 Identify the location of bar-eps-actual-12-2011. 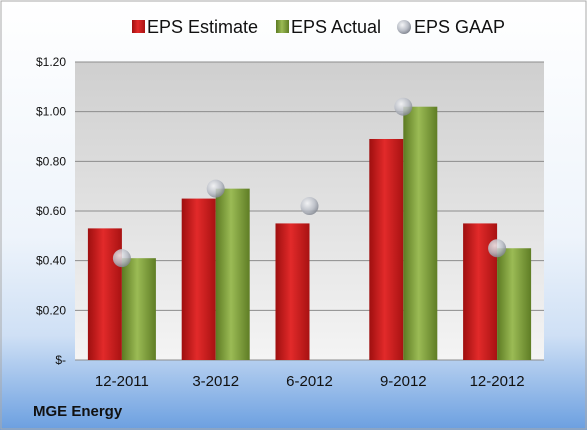
(138, 309).